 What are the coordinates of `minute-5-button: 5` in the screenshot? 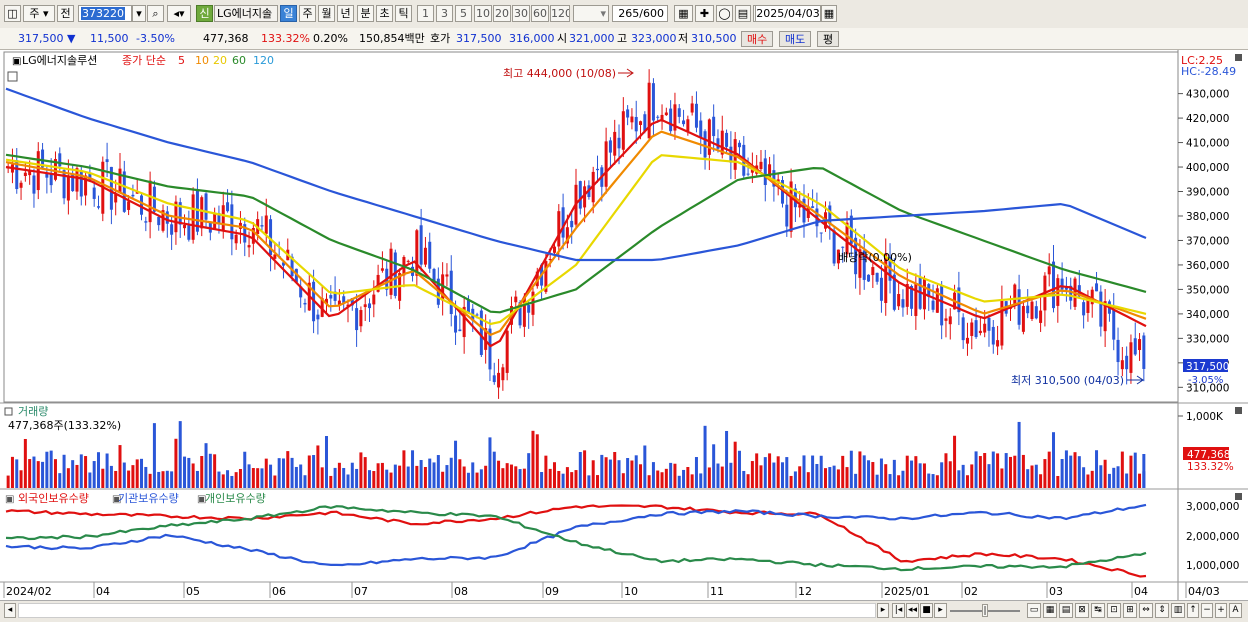 It's located at (463, 13).